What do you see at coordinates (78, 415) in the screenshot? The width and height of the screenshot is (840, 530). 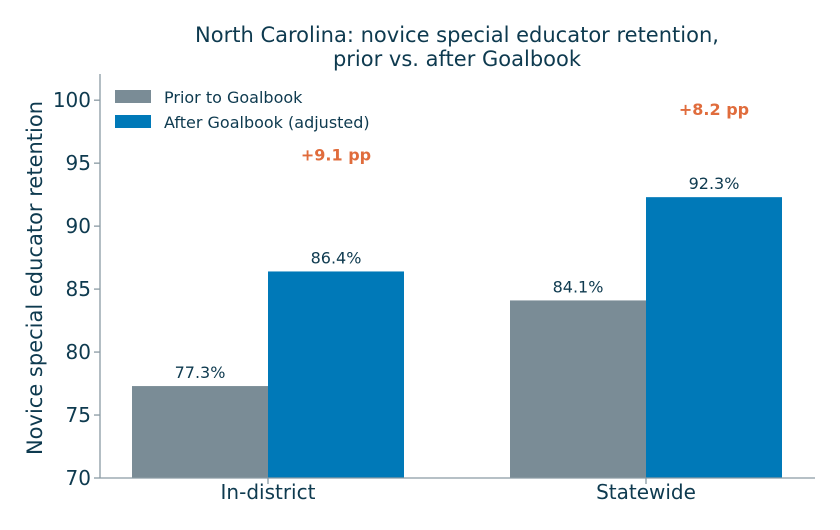 I see `y-tick-label: 75` at bounding box center [78, 415].